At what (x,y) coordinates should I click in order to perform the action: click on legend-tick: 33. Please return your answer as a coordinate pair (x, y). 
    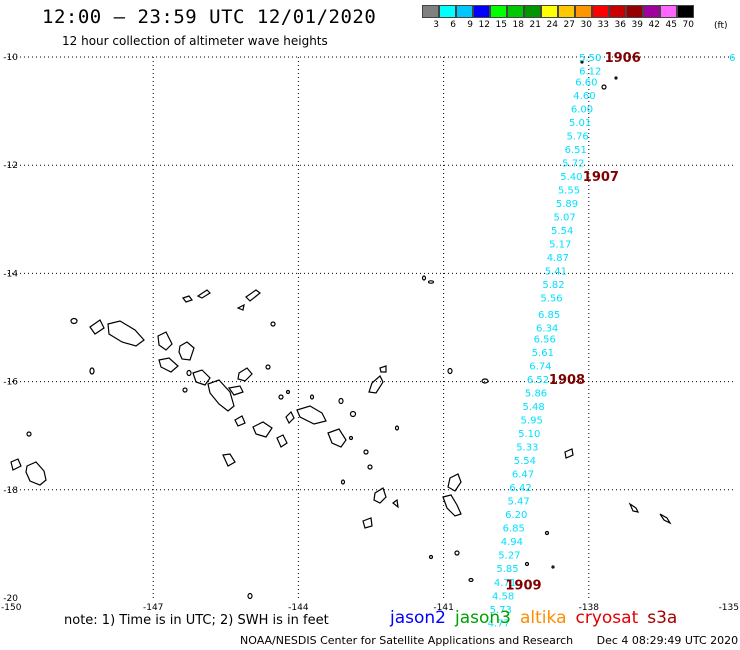
    Looking at the image, I should click on (603, 25).